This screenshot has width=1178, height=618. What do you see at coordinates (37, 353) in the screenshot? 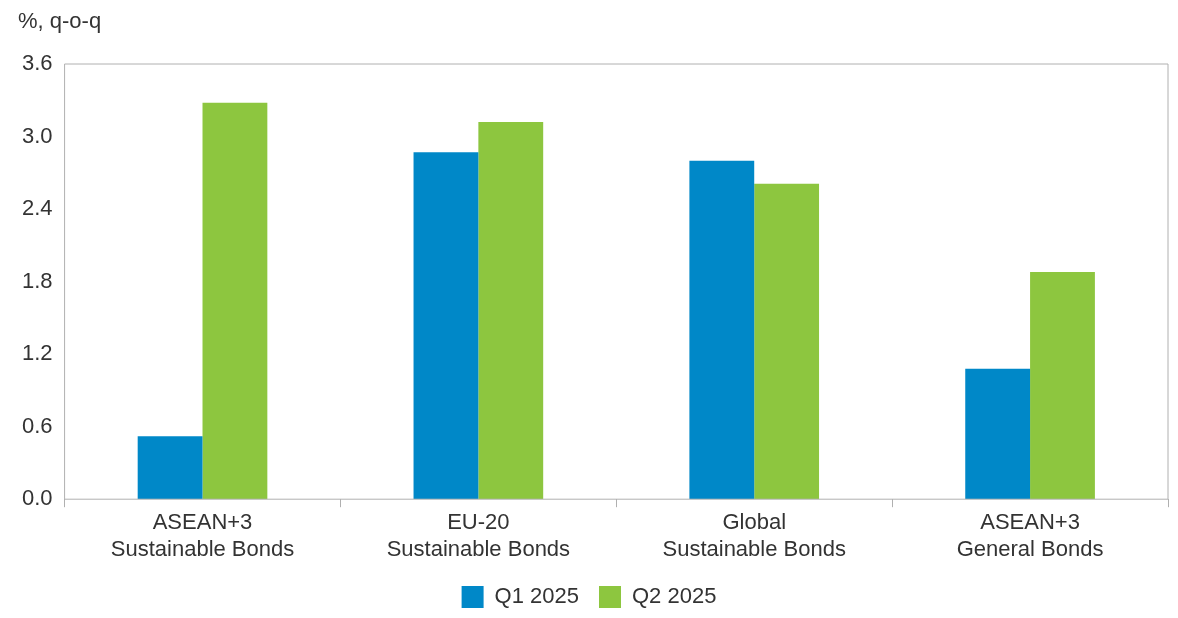
I see `y-tick-label: 1.2` at bounding box center [37, 353].